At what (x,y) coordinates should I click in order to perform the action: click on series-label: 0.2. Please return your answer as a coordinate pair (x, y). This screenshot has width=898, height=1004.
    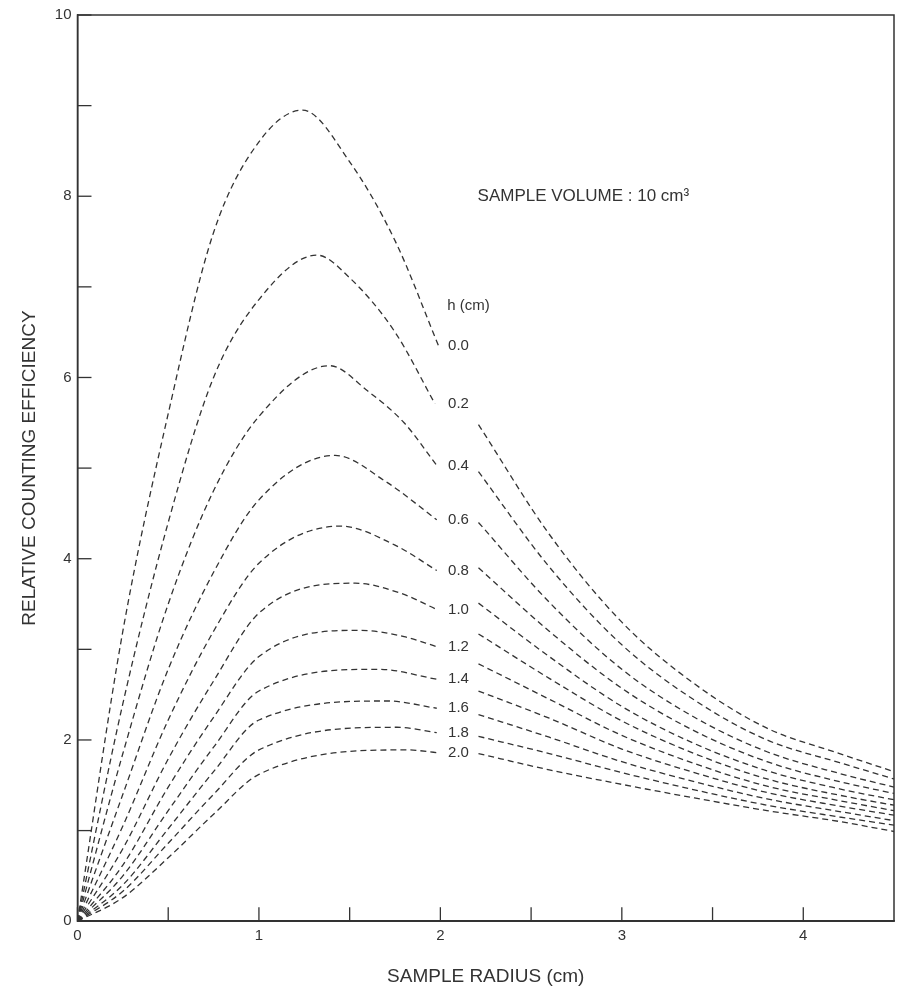
    Looking at the image, I should click on (458, 402).